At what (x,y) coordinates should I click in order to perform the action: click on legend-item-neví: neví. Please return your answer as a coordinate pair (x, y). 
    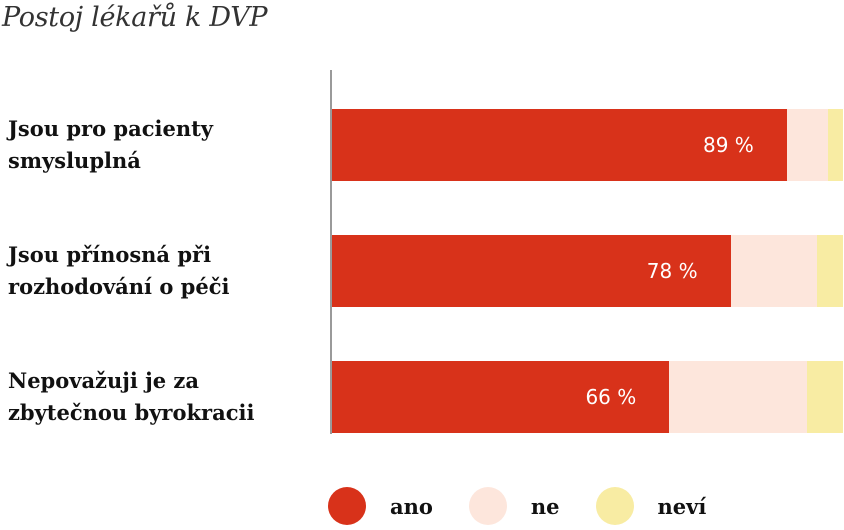
    Looking at the image, I should click on (651, 506).